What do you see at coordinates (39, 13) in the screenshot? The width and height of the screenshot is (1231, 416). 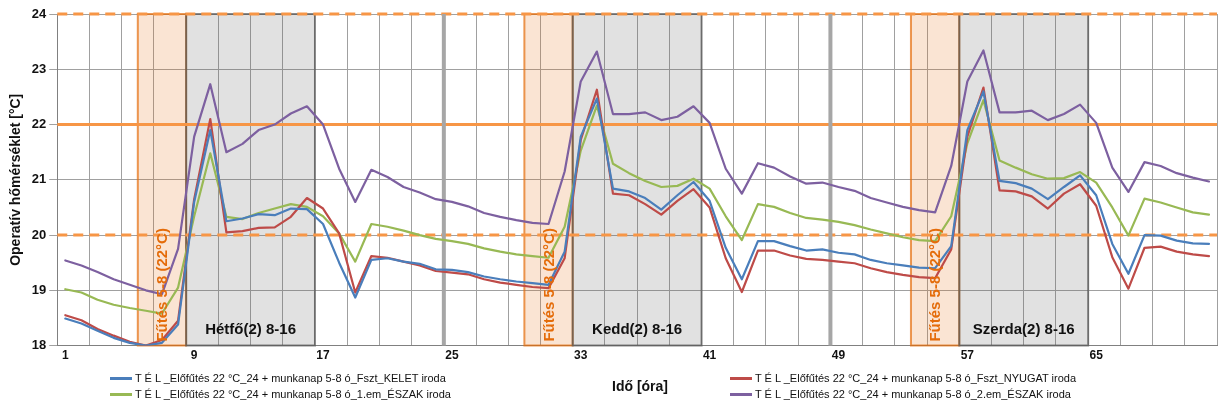 I see `y-tick-label: 24` at bounding box center [39, 13].